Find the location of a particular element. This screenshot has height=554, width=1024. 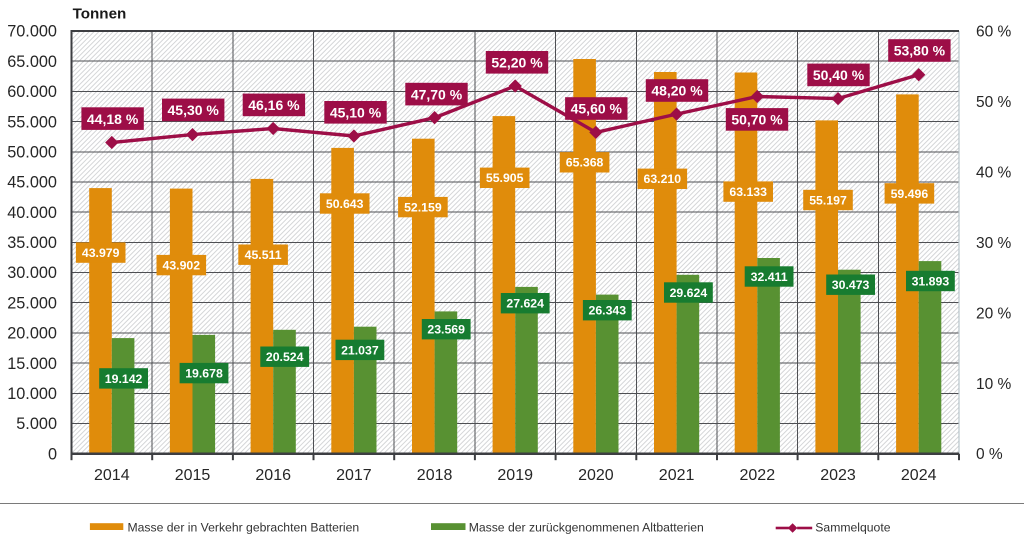

svg-text: 2020 is located at coordinates (596, 475).